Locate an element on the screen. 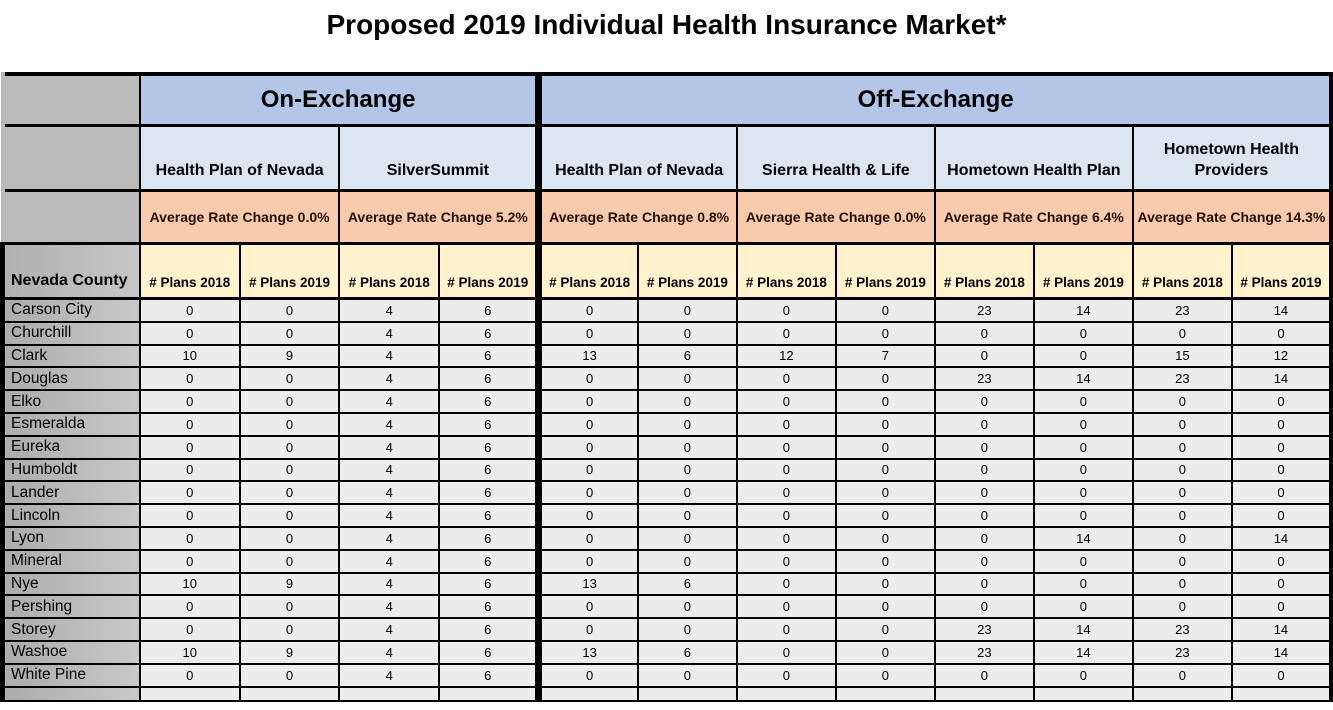 Image resolution: width=1333 pixels, height=710 pixels. table-row: Nye 10 9 4 6 13 6 0 0 0 0 0 0 is located at coordinates (666, 584).